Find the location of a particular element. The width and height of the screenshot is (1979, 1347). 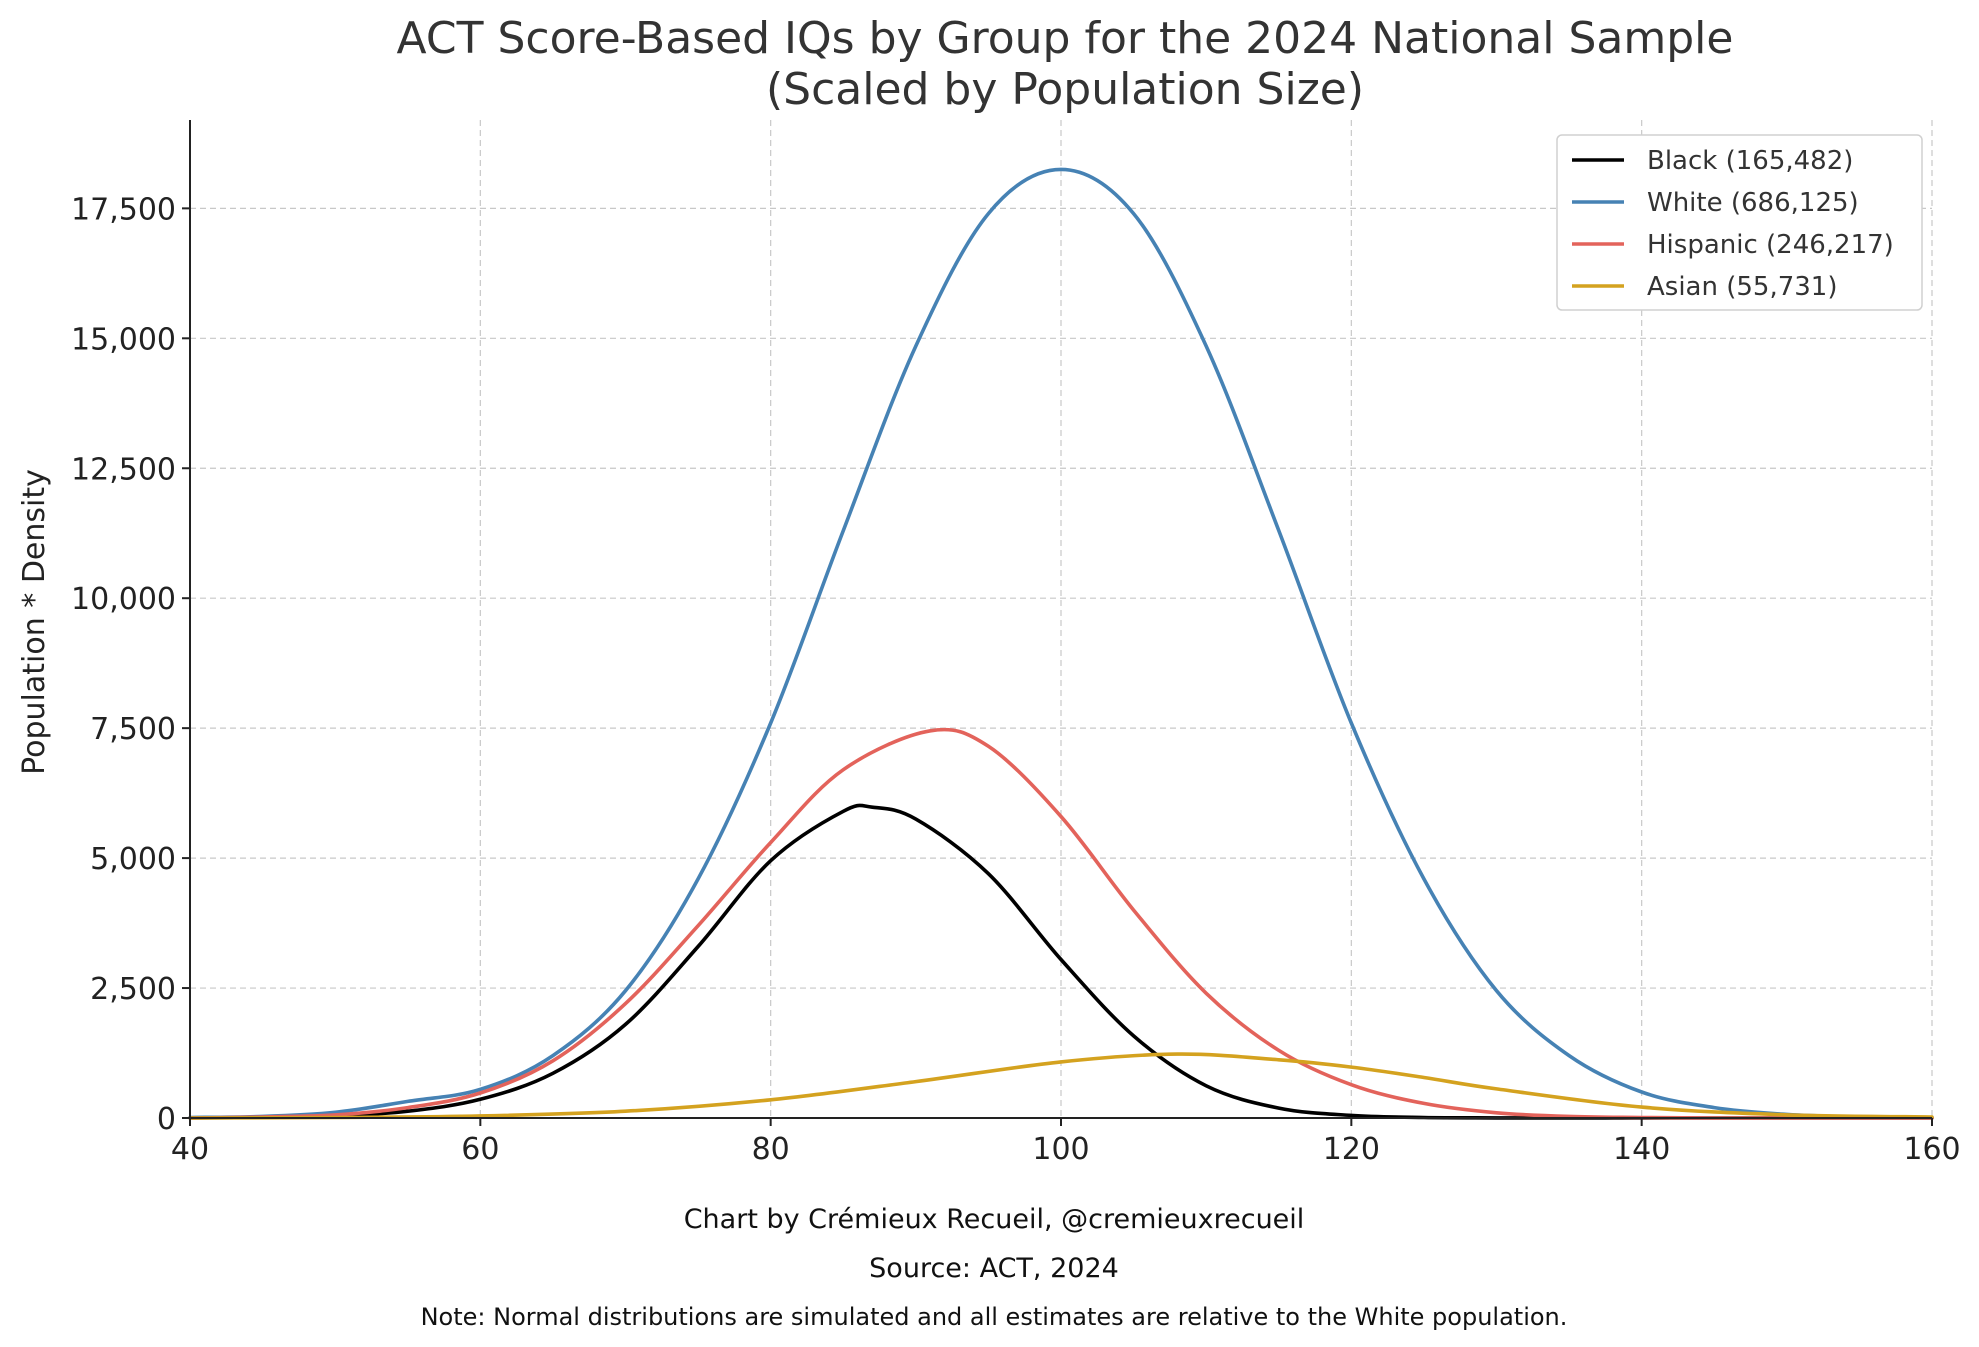

y-tick-label: 12,500 is located at coordinates (123, 469).